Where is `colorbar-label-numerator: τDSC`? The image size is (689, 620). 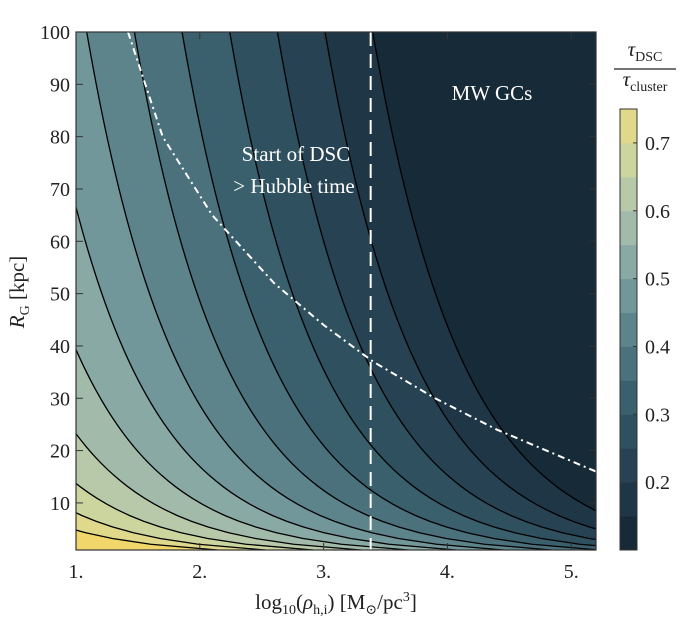
colorbar-label-numerator: τDSC is located at coordinates (645, 51).